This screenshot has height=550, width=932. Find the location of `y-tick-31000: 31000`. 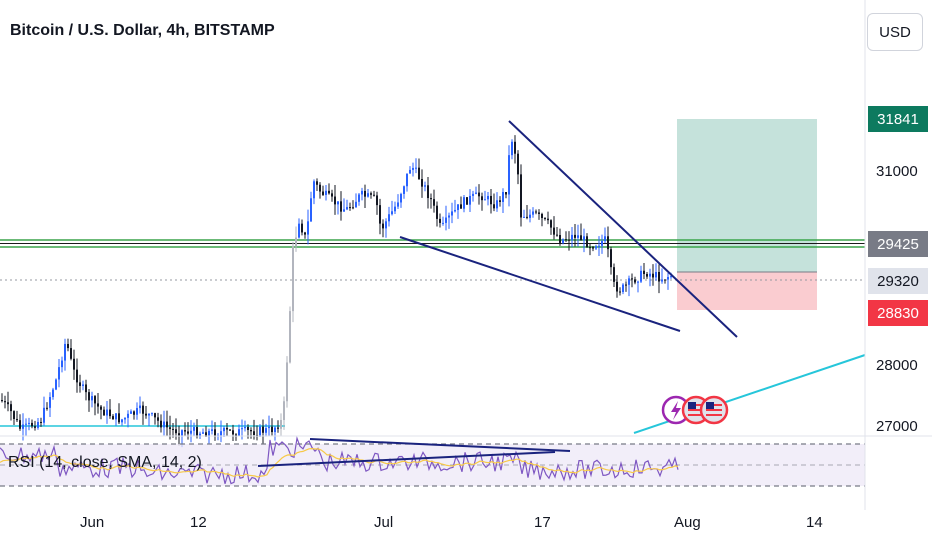

y-tick-31000: 31000 is located at coordinates (897, 171).